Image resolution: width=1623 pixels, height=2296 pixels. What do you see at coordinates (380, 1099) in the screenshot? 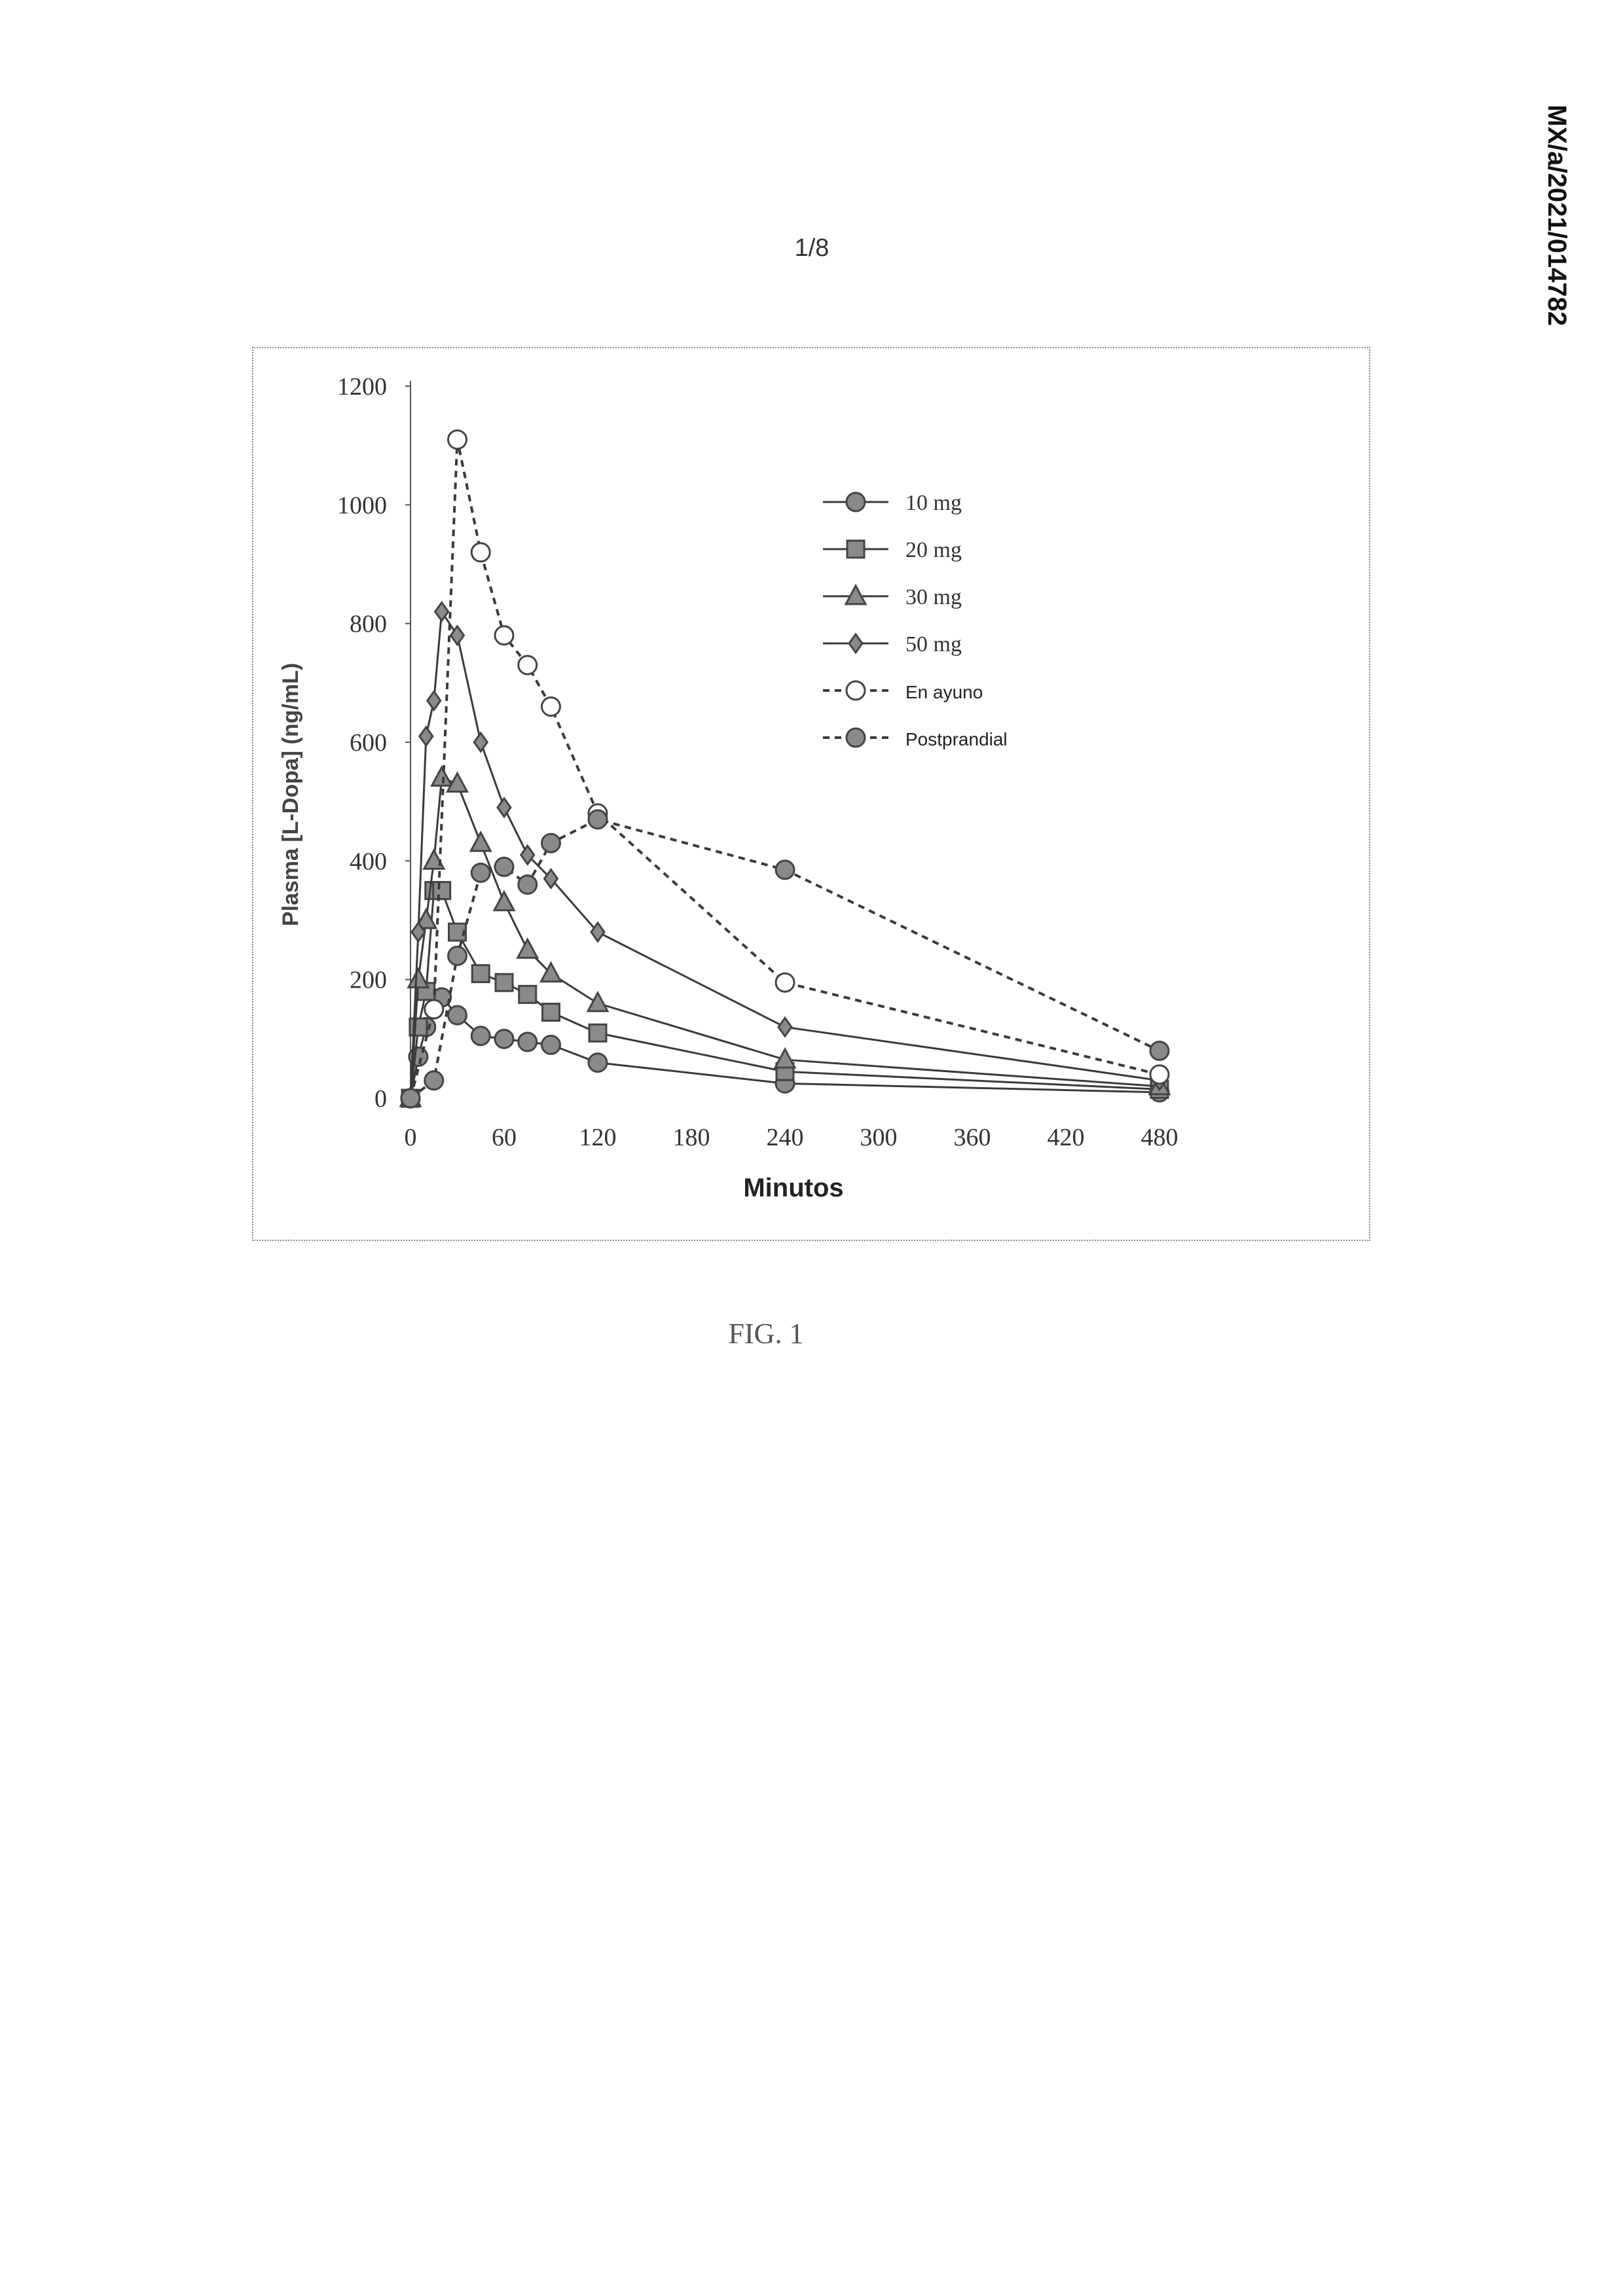
I see `y-tick-label: 0` at bounding box center [380, 1099].